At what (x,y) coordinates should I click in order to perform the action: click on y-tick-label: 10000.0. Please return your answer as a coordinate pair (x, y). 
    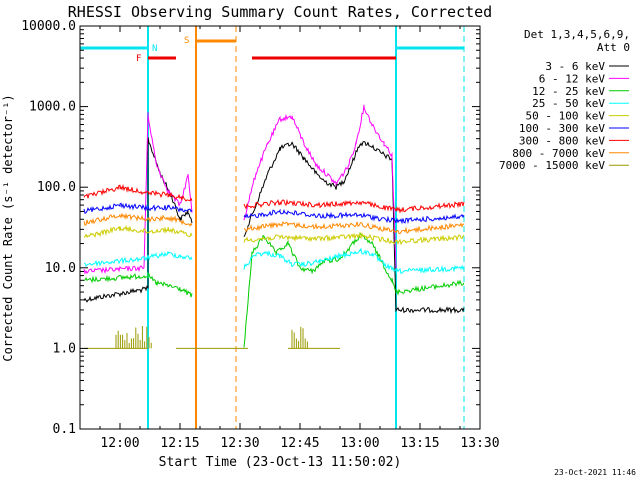
    Looking at the image, I should click on (48, 26).